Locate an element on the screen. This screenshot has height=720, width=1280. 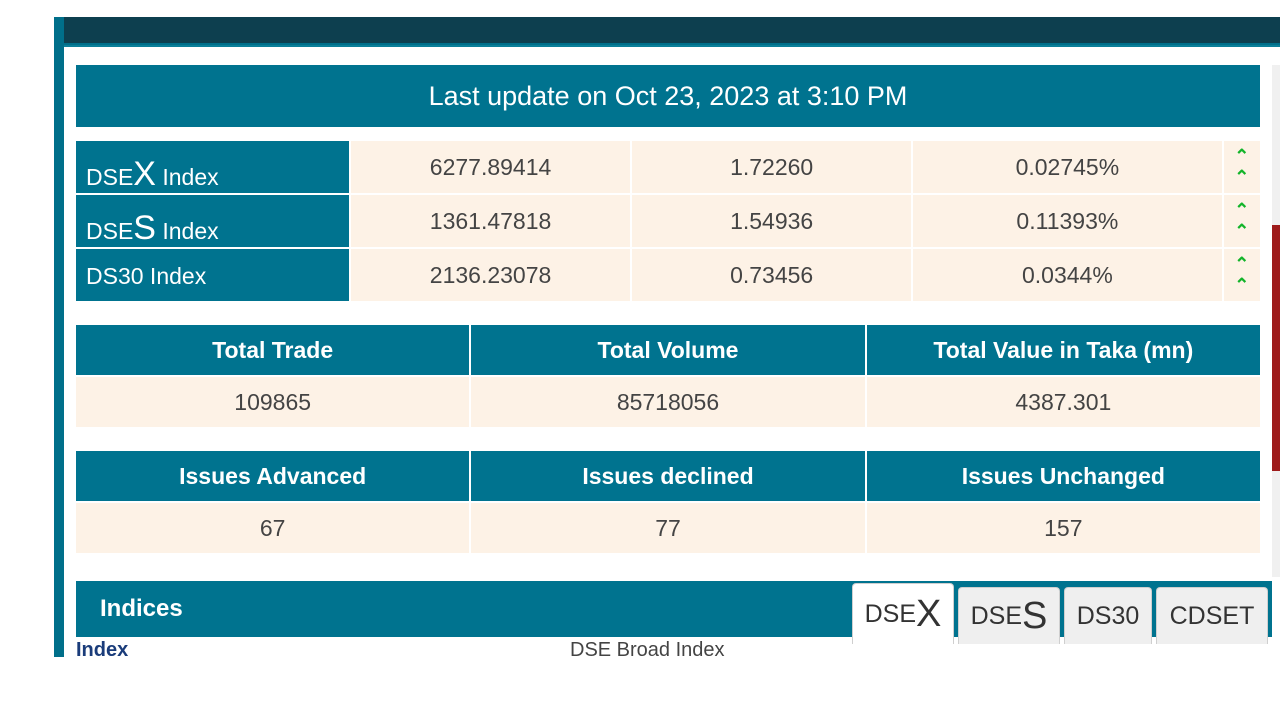
total-volume-header: Total Volume is located at coordinates (668, 350).